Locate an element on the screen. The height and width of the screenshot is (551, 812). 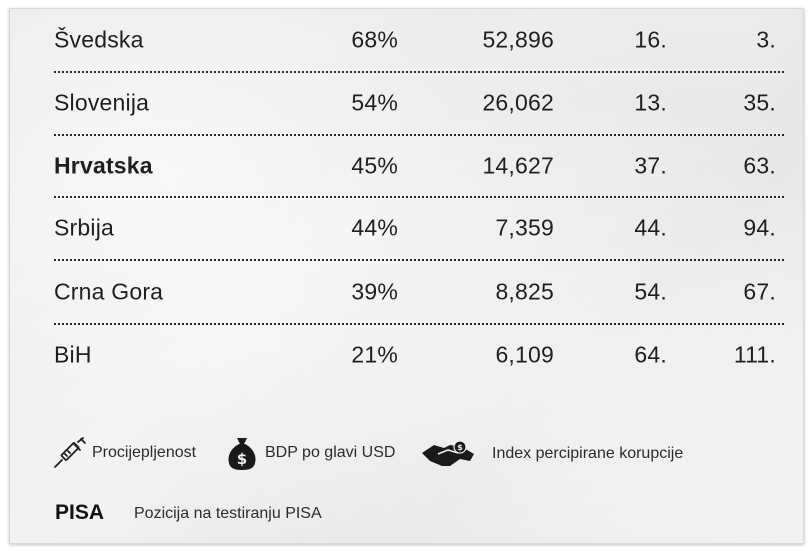
legend-vaccination: Procijepljenost is located at coordinates (124, 453).